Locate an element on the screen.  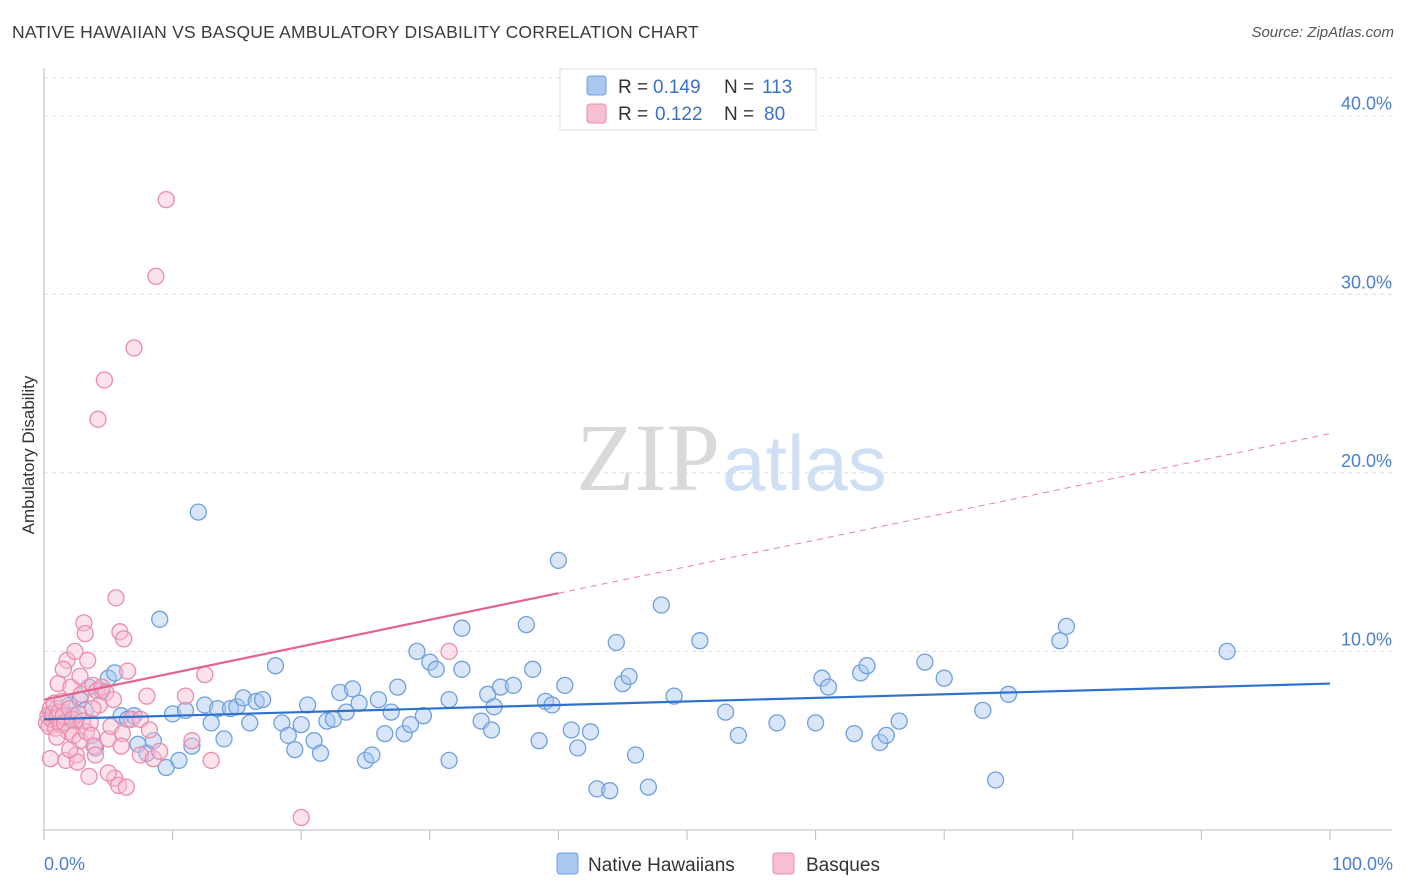
y-tick-labels: 10.0% 20.0% 30.0% 40.0% is located at coordinates (1366, 372).